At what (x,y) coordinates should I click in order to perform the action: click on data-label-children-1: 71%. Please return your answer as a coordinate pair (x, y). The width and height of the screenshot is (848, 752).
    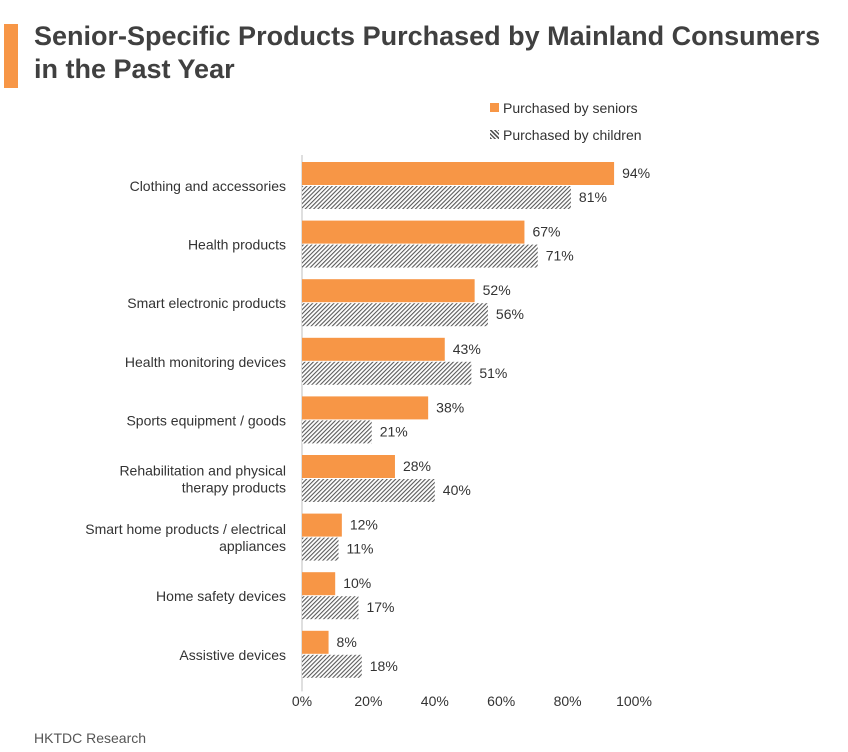
    Looking at the image, I should click on (560, 256).